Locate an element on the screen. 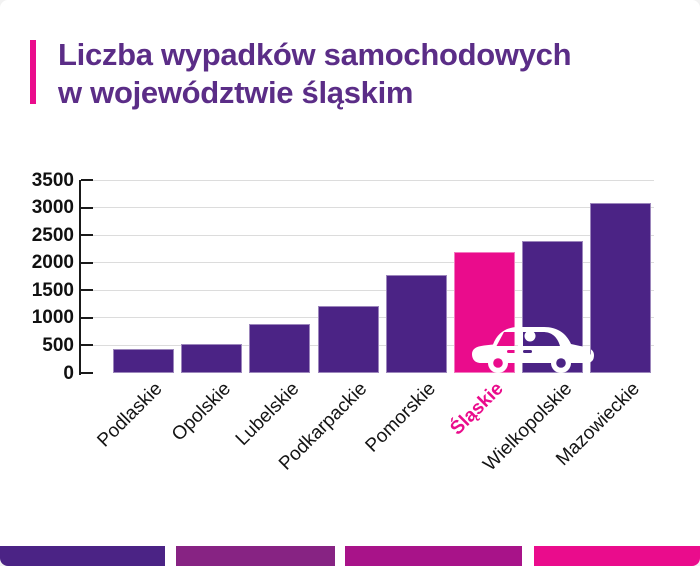  x-axis-label-lubelskie: Lubelskie is located at coordinates (267, 414).